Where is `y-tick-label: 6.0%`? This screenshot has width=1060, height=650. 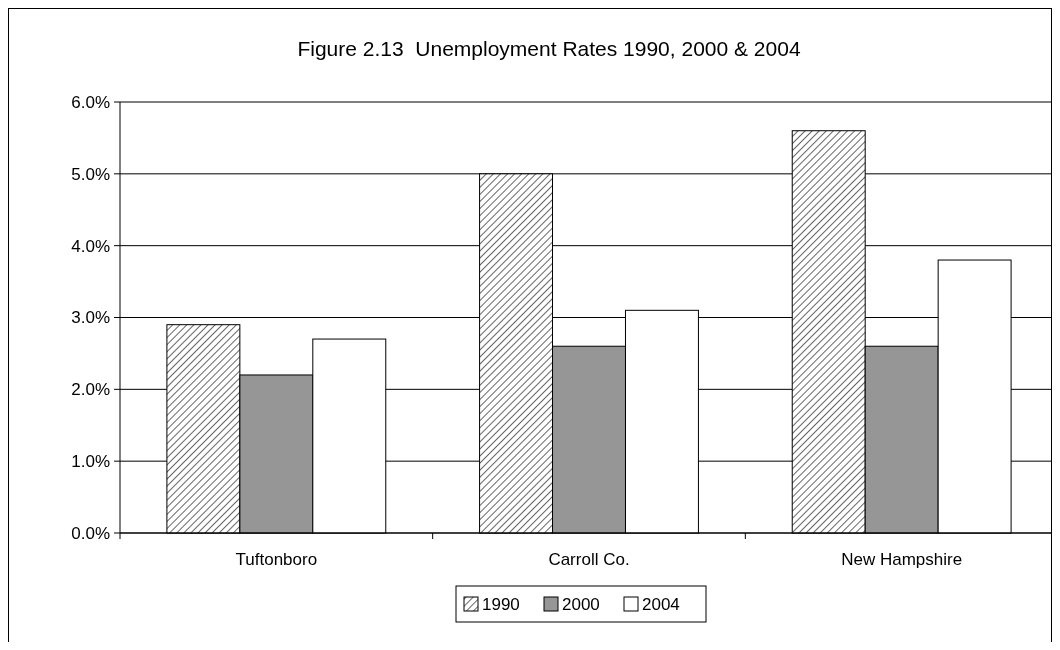
y-tick-label: 6.0% is located at coordinates (90, 102).